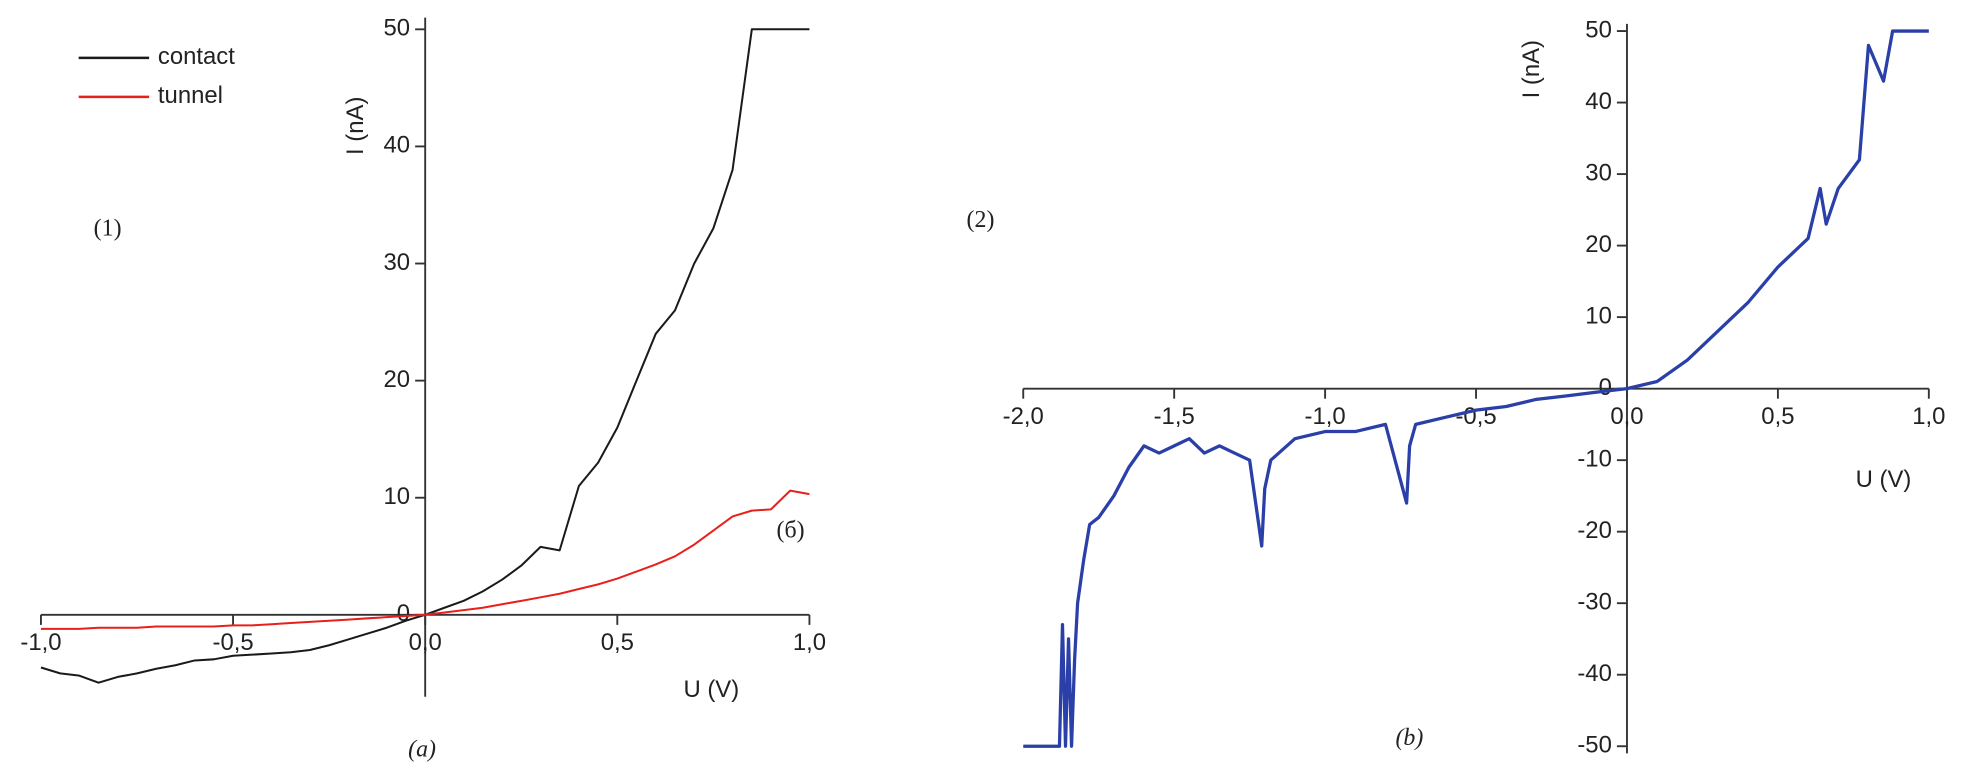  What do you see at coordinates (232, 642) in the screenshot?
I see `x-tick-label: -0,5` at bounding box center [232, 642].